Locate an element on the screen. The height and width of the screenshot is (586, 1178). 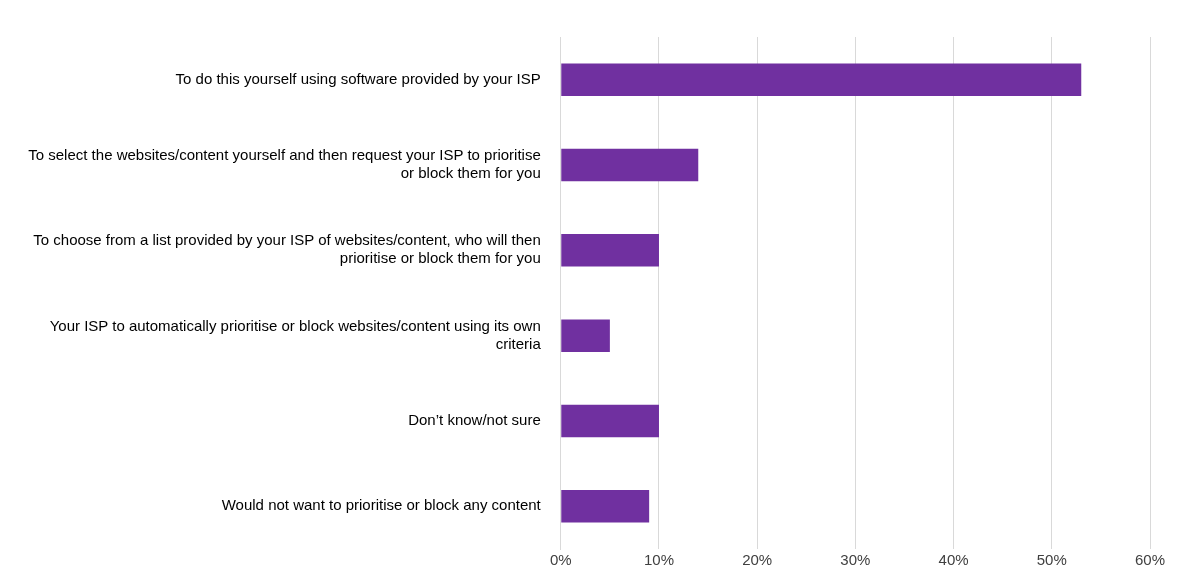
y-tick-label: Your ISP to automatically prioritise or block websites/content using its own criteria is located at coordinates (295, 334).